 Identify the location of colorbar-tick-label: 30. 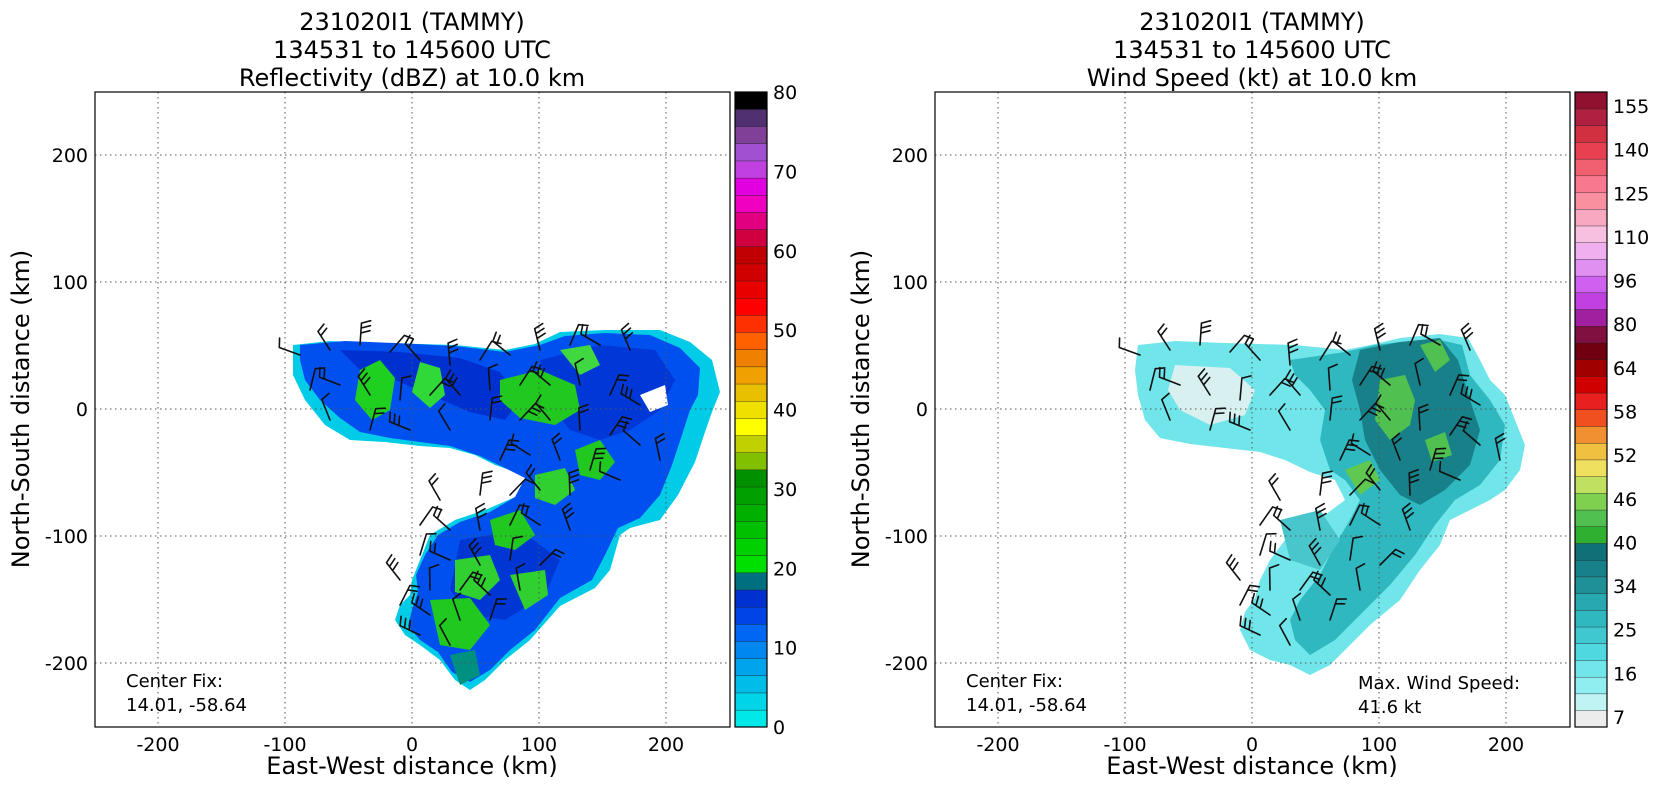
(785, 490).